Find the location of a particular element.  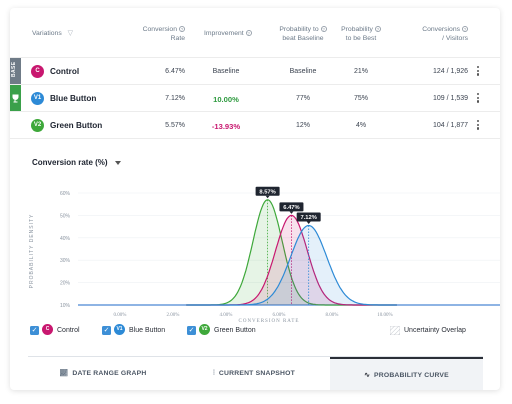

y-tick-label: 20% is located at coordinates (65, 284).